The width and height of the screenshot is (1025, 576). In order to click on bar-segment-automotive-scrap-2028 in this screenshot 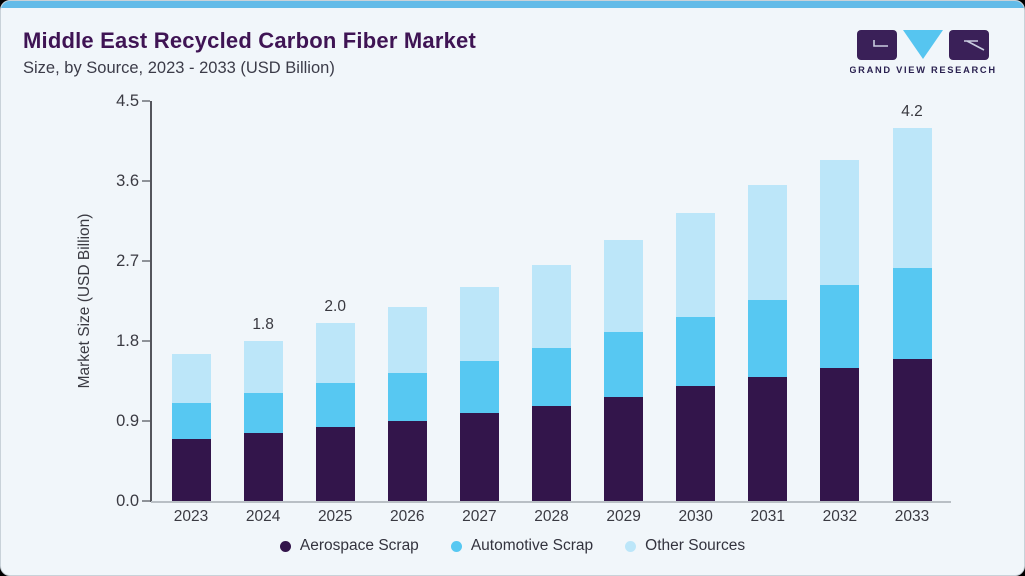, I will do `click(551, 377)`.